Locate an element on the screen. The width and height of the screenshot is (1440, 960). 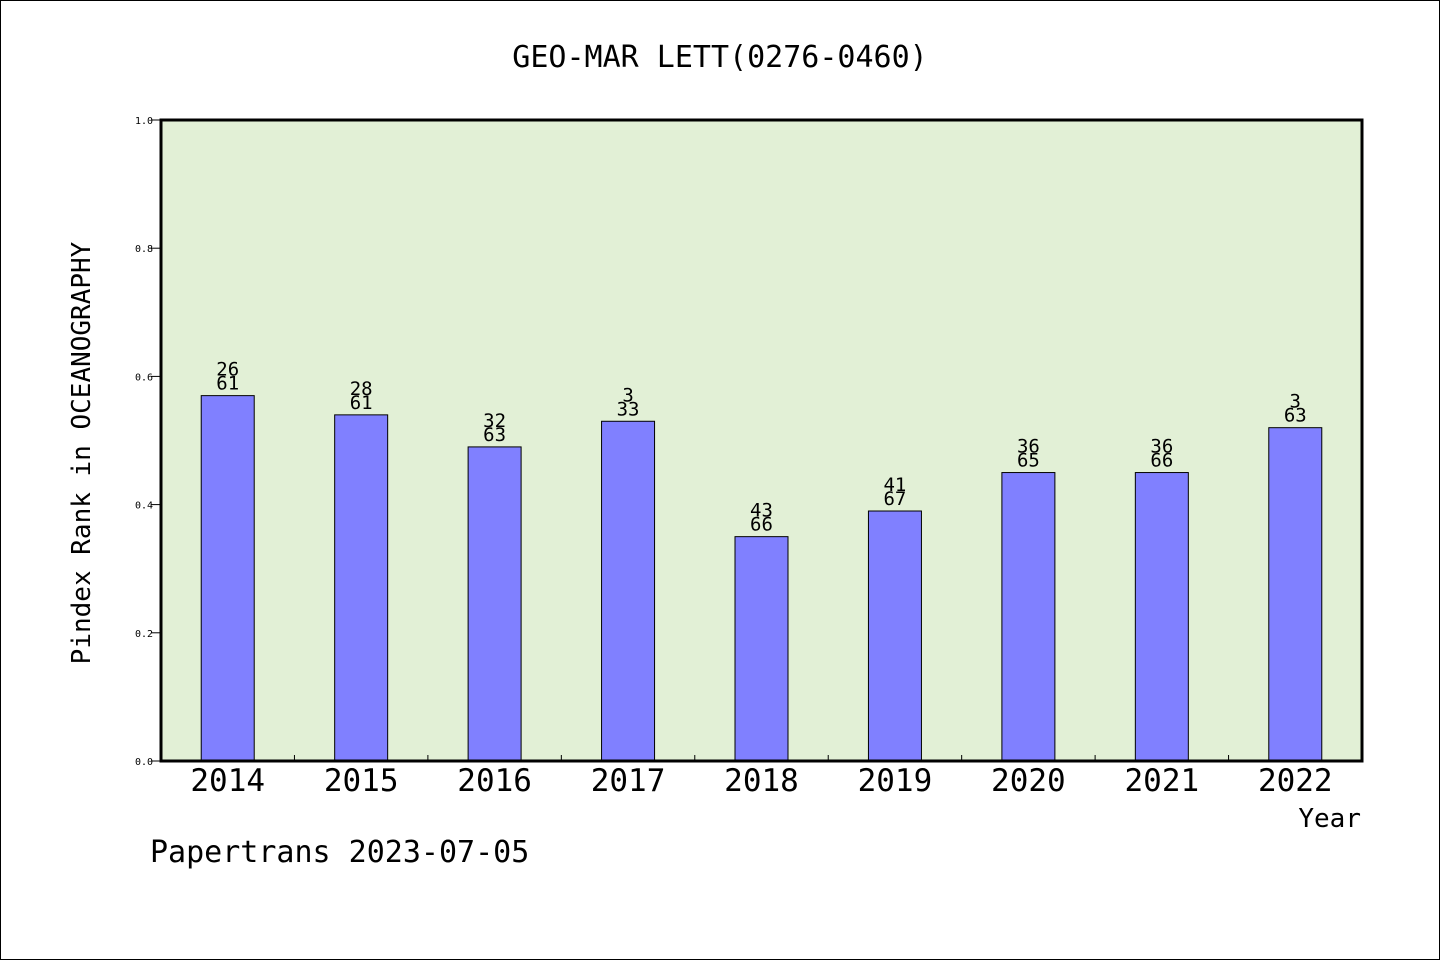
bar-label-total-2018: 66 is located at coordinates (761, 525).